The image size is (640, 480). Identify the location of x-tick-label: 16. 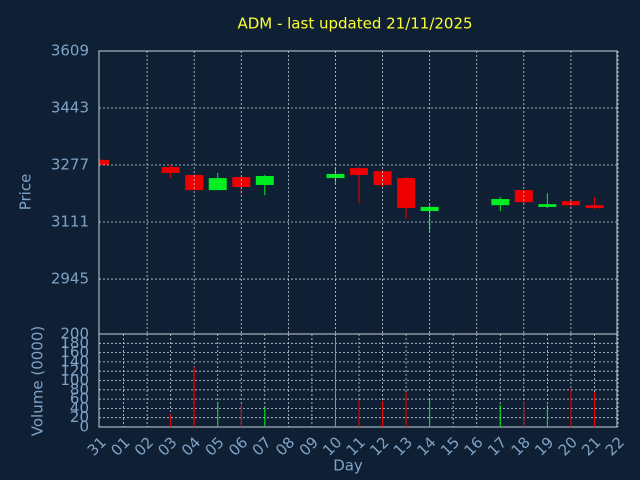
(474, 446).